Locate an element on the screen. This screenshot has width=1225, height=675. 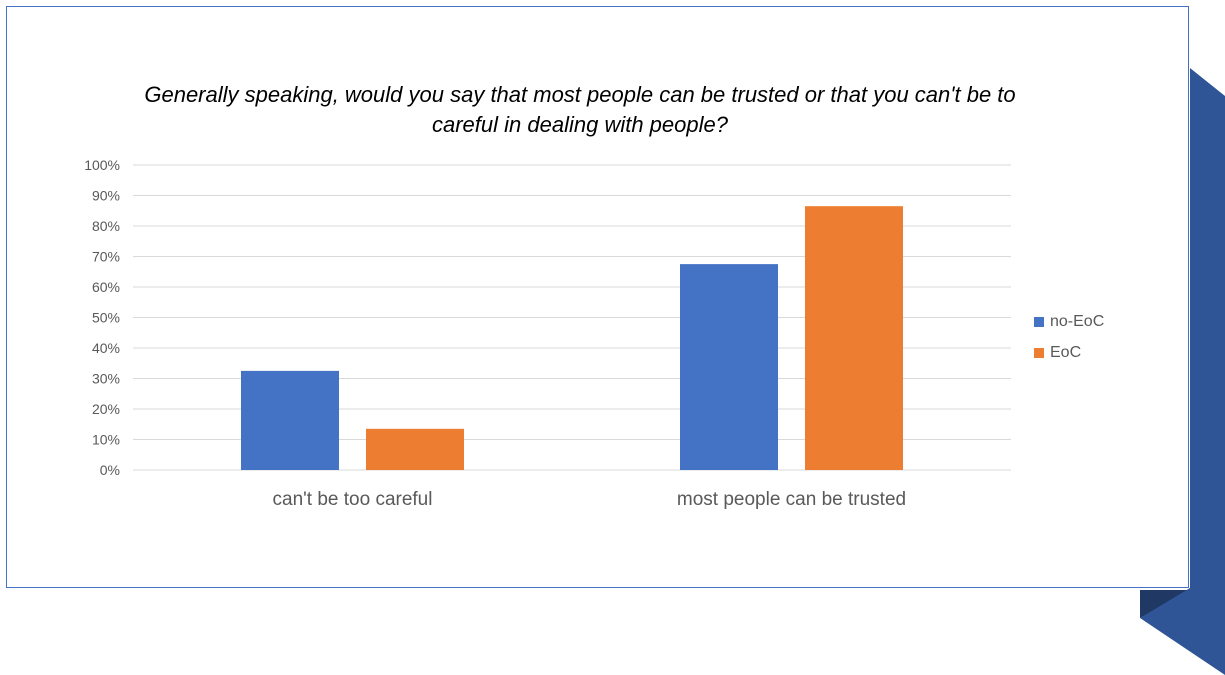
legend-item-eoc: EoC is located at coordinates (1069, 352).